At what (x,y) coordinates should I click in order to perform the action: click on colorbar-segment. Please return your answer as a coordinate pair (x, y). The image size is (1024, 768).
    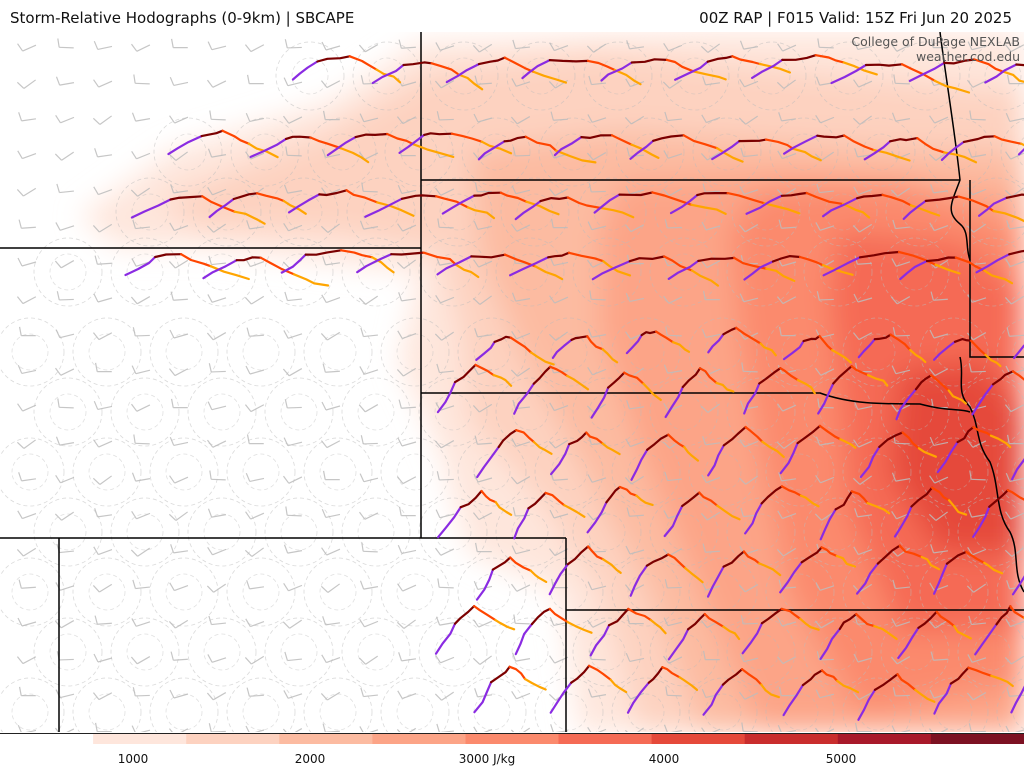
    Looking at the image, I should click on (47, 739).